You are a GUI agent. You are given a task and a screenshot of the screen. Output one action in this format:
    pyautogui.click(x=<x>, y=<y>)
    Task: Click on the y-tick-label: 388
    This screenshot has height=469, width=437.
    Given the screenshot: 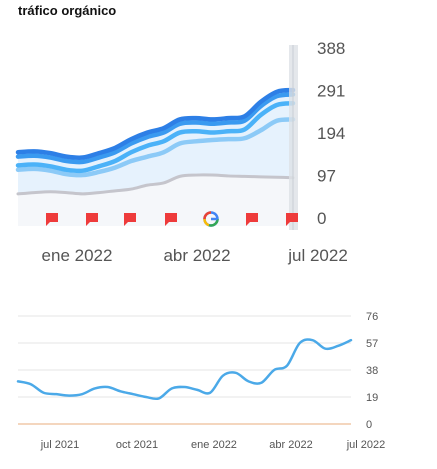 What is the action you would take?
    pyautogui.click(x=331, y=48)
    